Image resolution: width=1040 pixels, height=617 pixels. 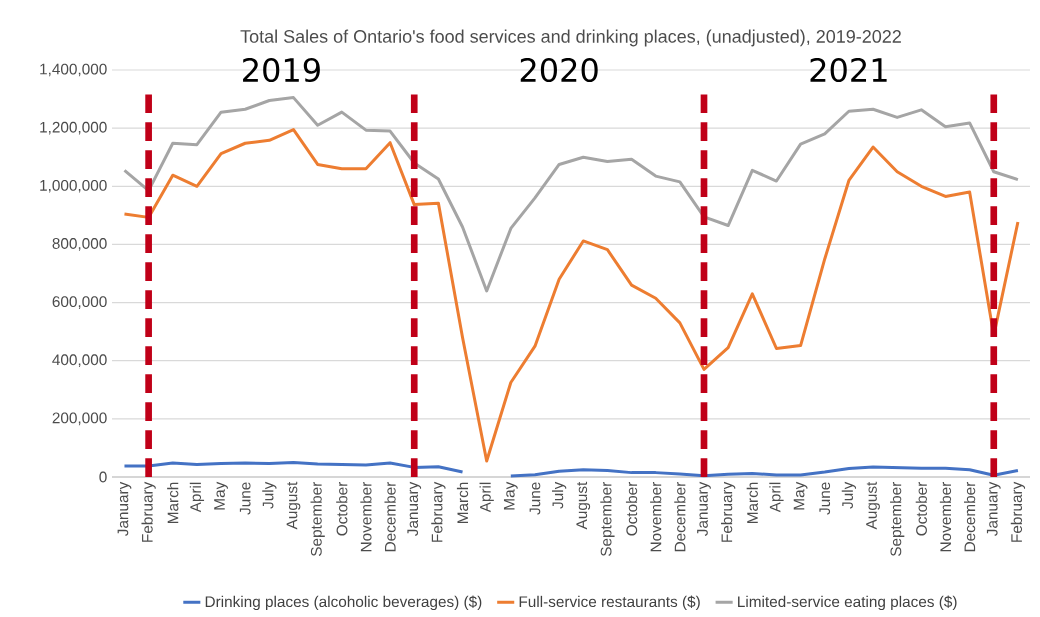 What do you see at coordinates (103, 477) in the screenshot?
I see `y-tick-label: 0` at bounding box center [103, 477].